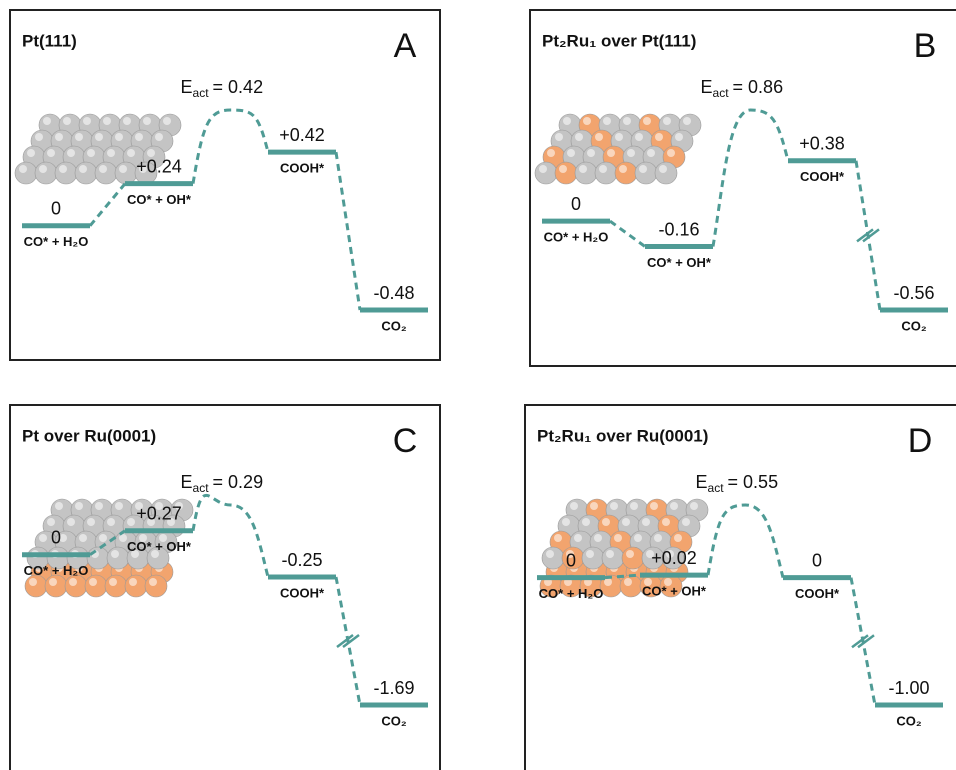  I want to click on panel-letter: B, so click(925, 46).